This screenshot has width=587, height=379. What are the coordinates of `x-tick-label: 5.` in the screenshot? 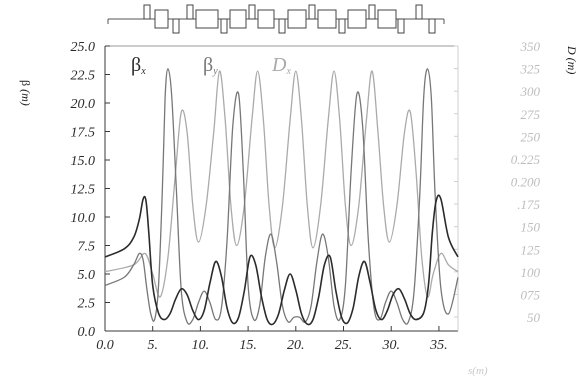 It's located at (152, 345).